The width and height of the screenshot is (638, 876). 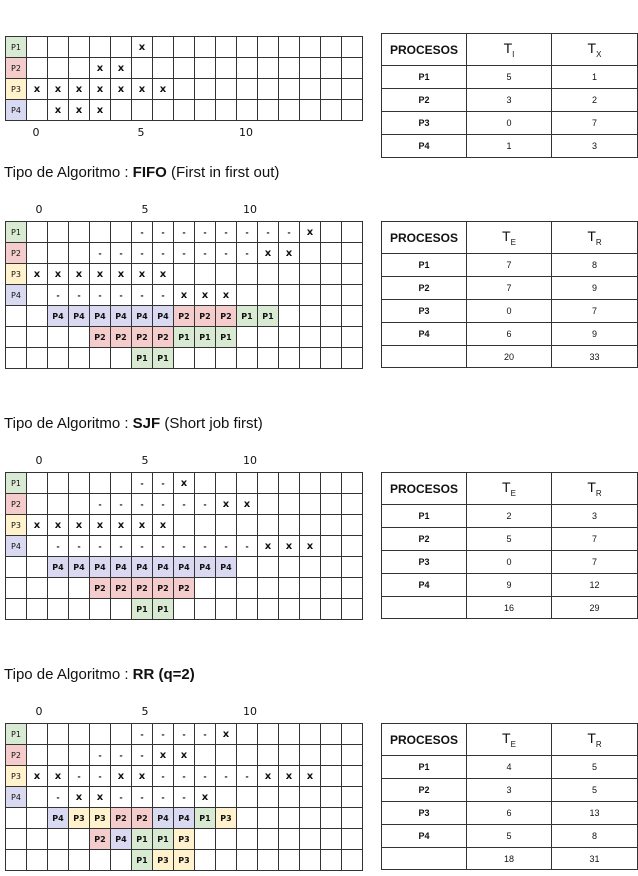 I want to click on process-label-cell: P4, so click(x=16, y=110).